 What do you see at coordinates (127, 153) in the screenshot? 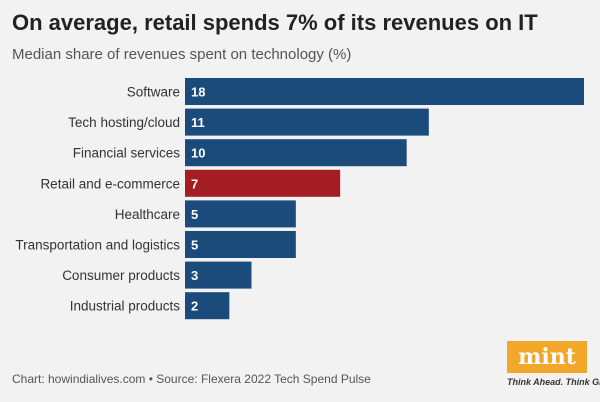
I see `category-label: Financial services` at bounding box center [127, 153].